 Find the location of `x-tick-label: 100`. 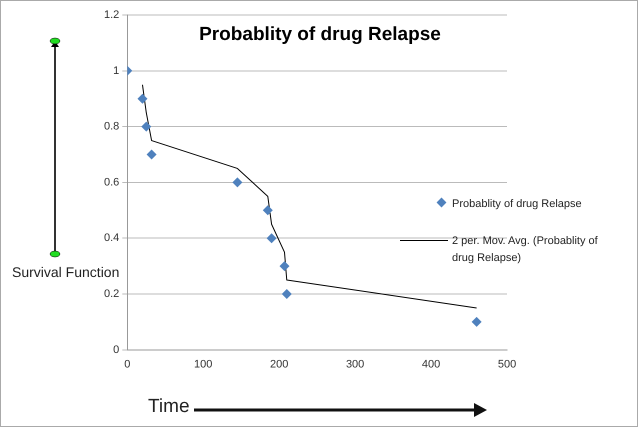

x-tick-label: 100 is located at coordinates (203, 364).